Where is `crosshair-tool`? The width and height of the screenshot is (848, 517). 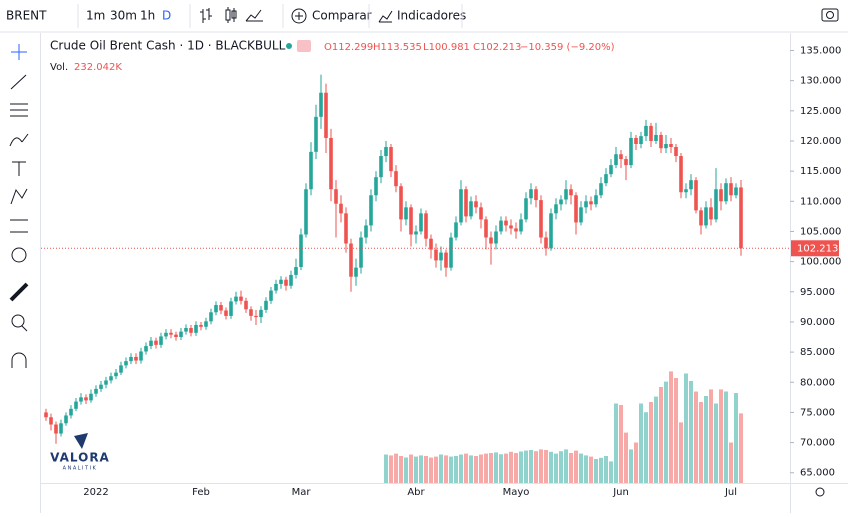
crosshair-tool is located at coordinates (19, 52).